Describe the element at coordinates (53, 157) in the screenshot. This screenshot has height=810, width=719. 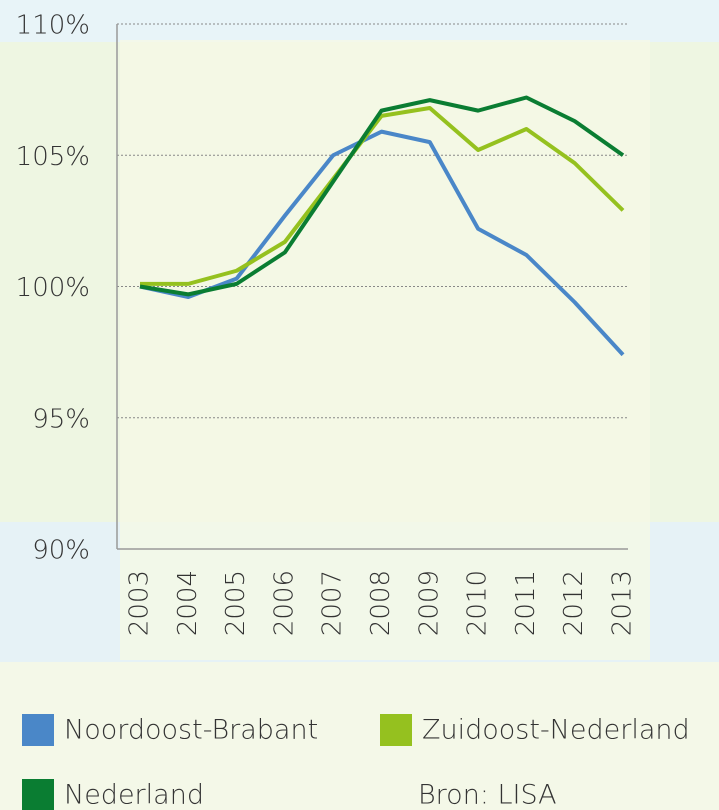
I see `y-tick-label: 105%` at that location.